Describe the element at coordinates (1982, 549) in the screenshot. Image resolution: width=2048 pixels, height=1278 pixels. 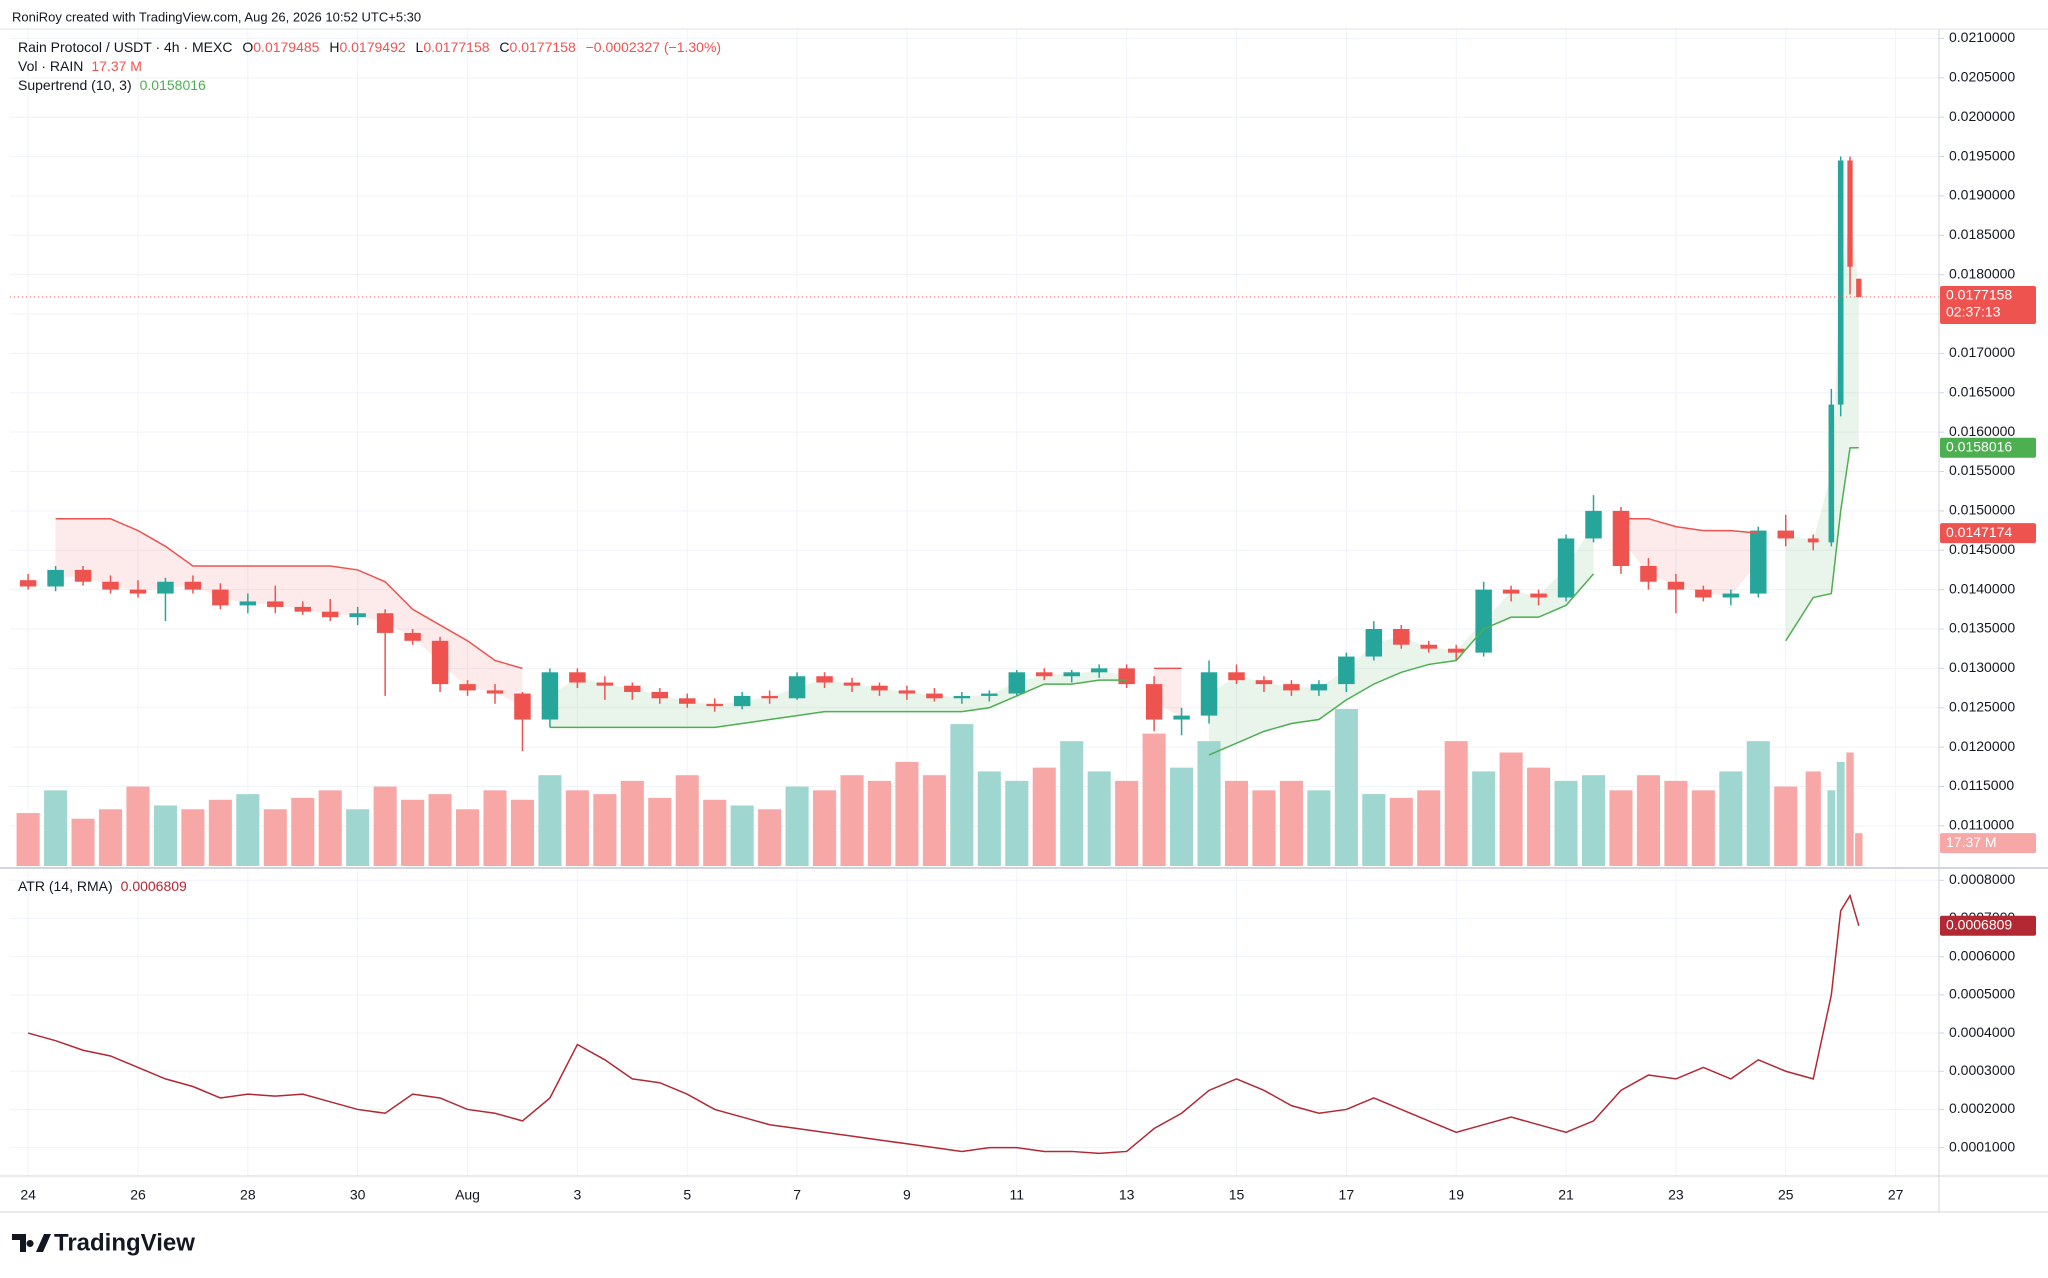
I see `y-tick-label: 0.0145000` at that location.